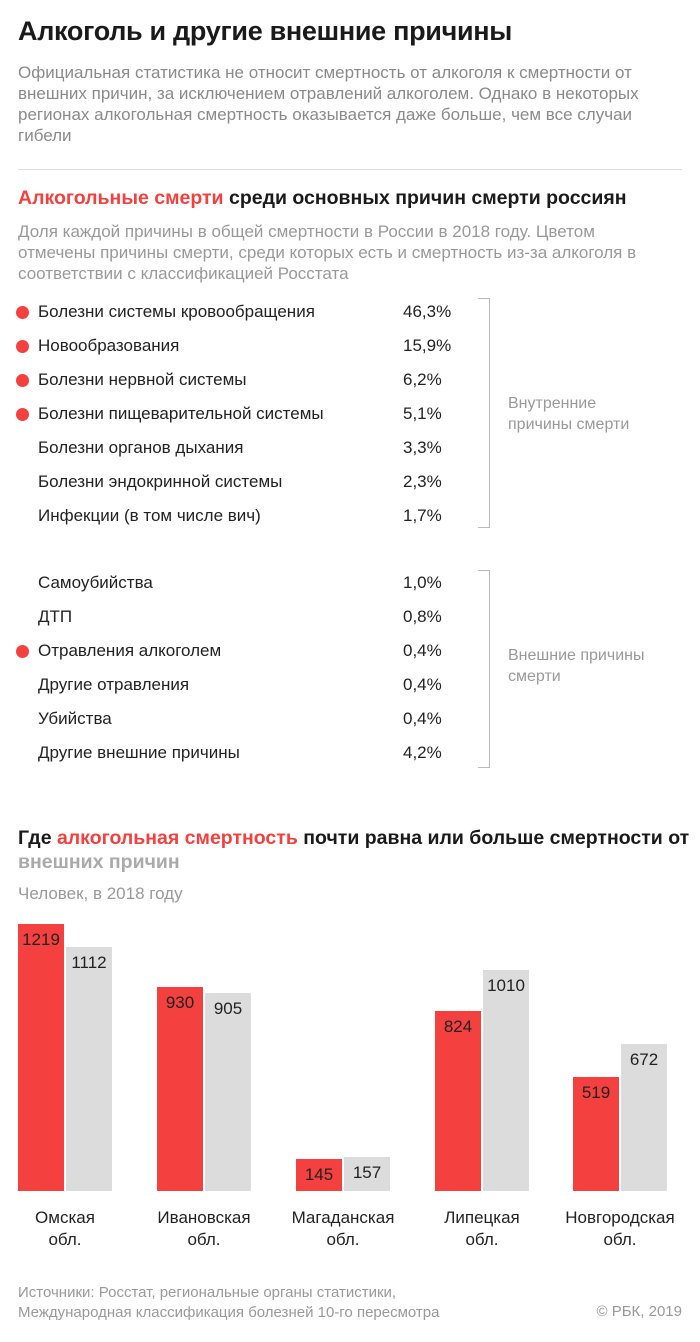 This screenshot has height=1342, width=700. What do you see at coordinates (265, 31) in the screenshot?
I see `page-title: Алкоголь и другие внешние причины` at bounding box center [265, 31].